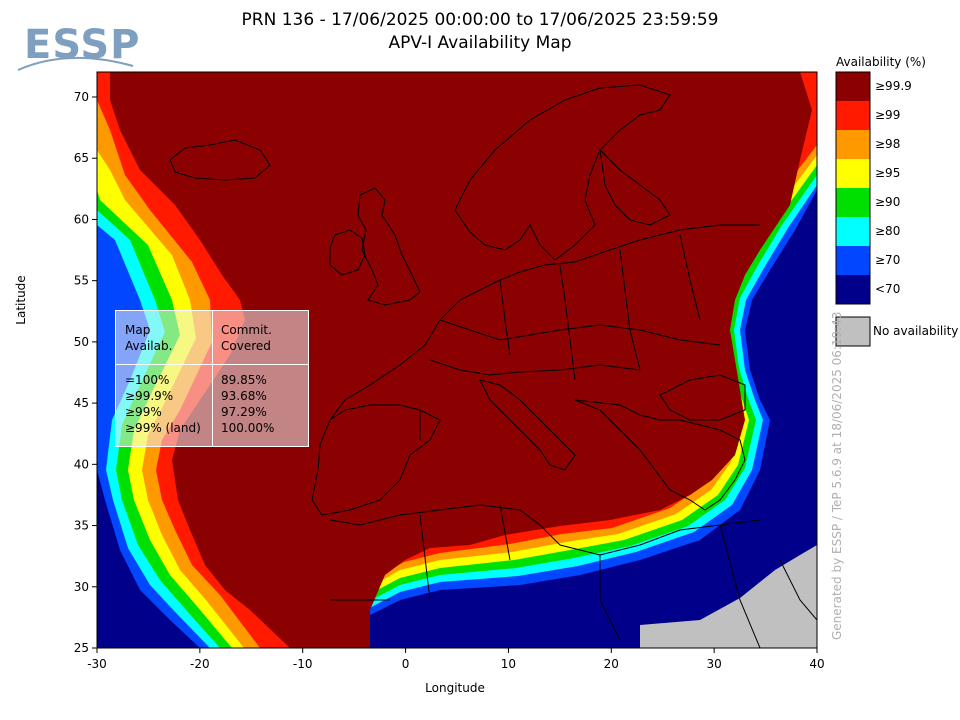 The height and width of the screenshot is (720, 960). I want to click on essp-logo: ESSP, so click(74, 43).